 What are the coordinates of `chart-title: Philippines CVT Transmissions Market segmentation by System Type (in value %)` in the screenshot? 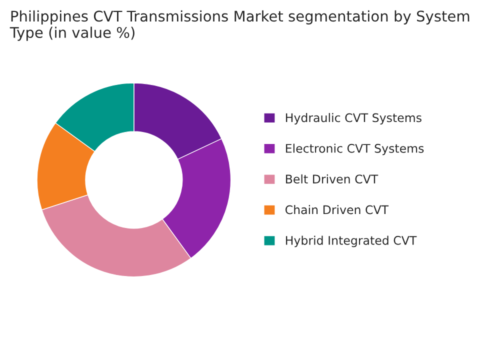 It's located at (240, 25).